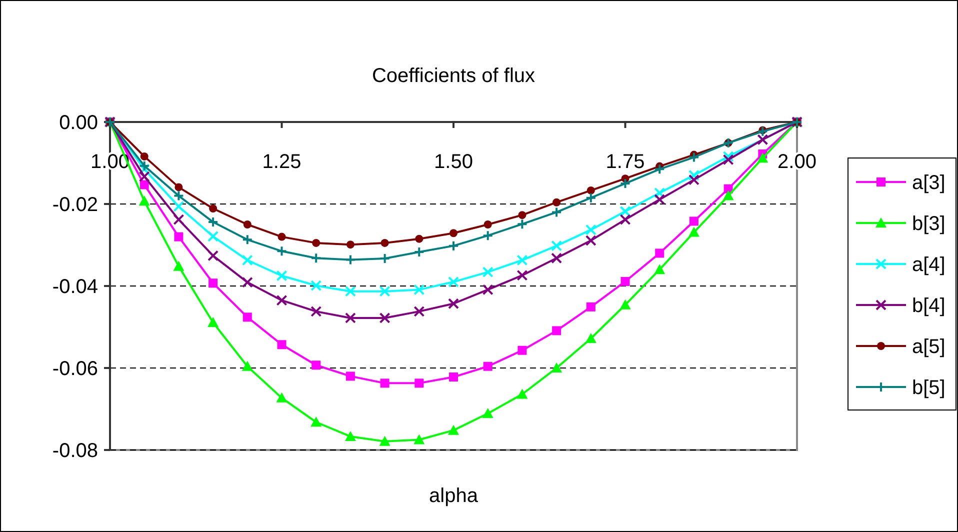  I want to click on legend-label: a[4], so click(929, 265).